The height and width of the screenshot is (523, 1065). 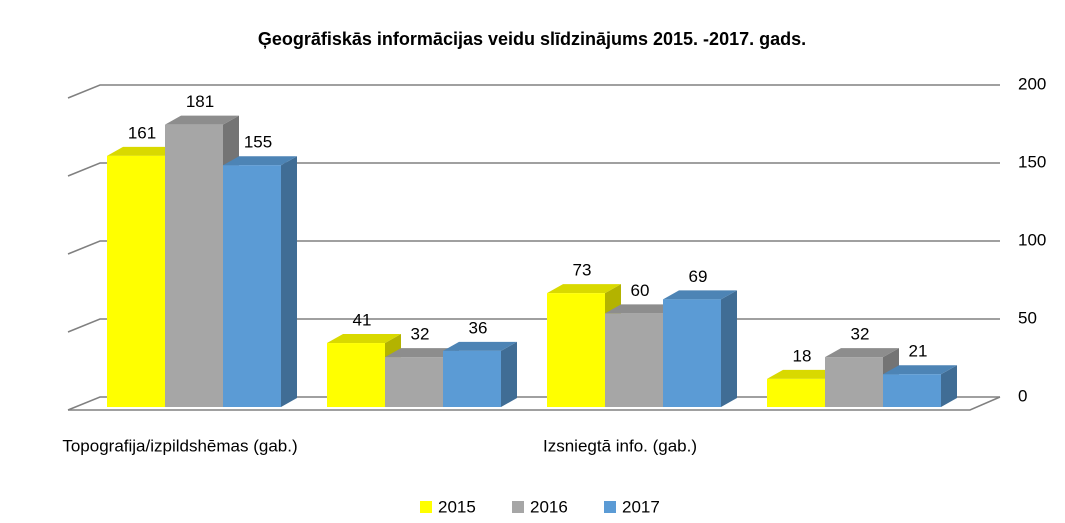 What do you see at coordinates (258, 142) in the screenshot?
I see `value-label: 155` at bounding box center [258, 142].